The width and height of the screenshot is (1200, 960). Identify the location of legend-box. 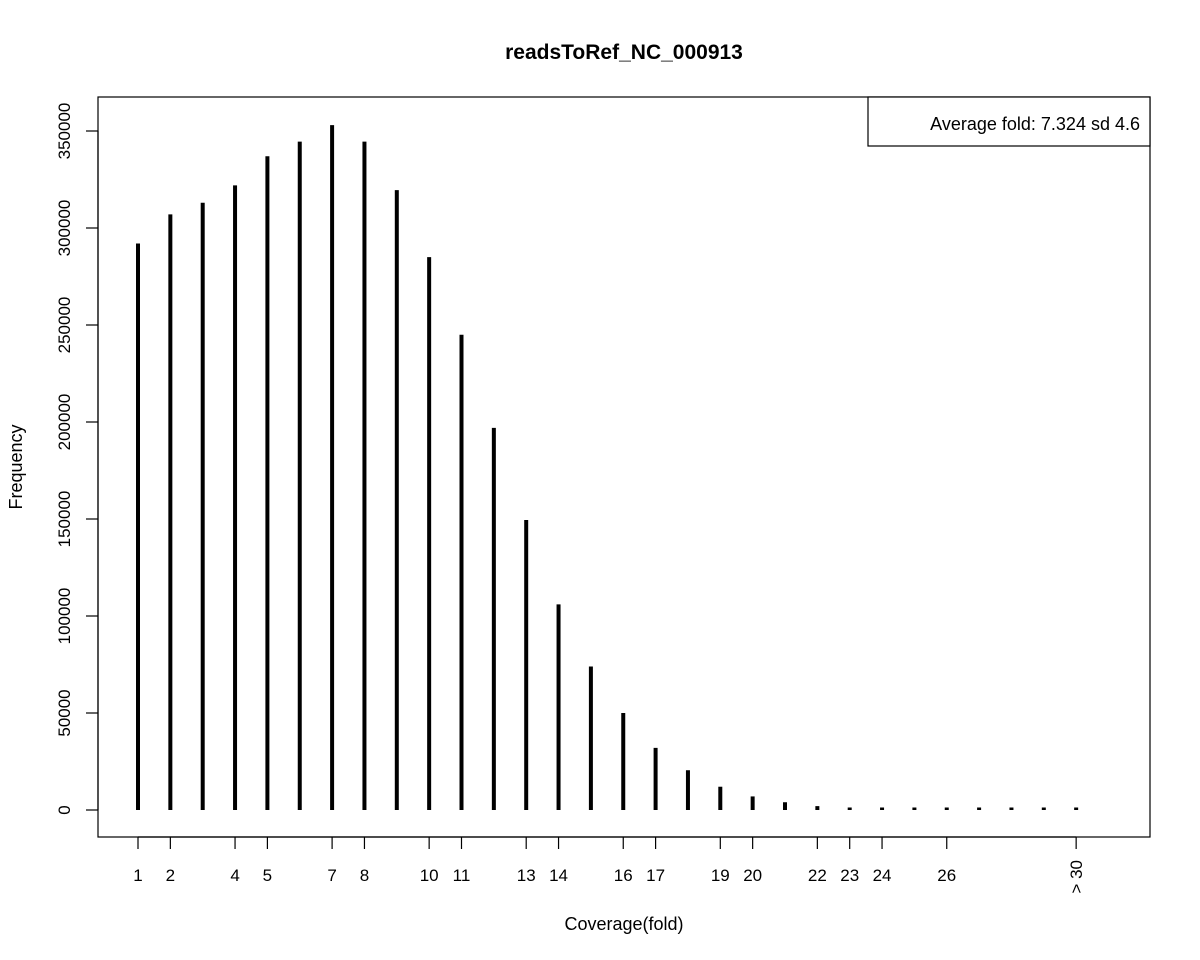
(1009, 121).